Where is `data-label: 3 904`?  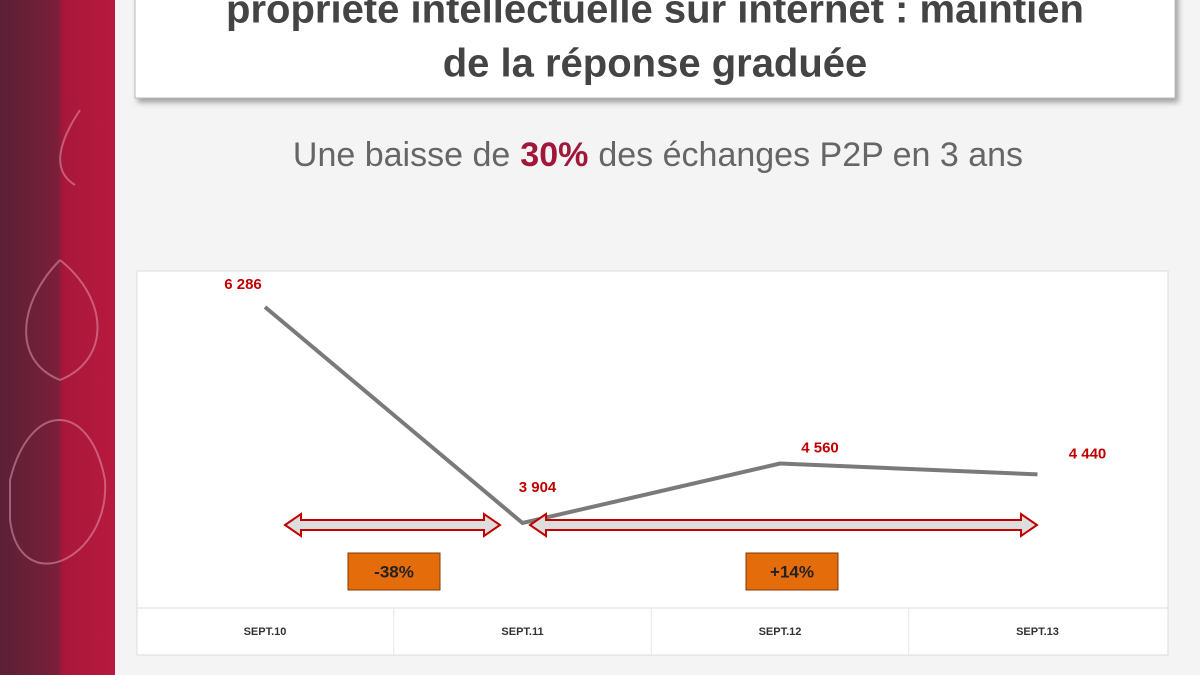
data-label: 3 904 is located at coordinates (538, 487).